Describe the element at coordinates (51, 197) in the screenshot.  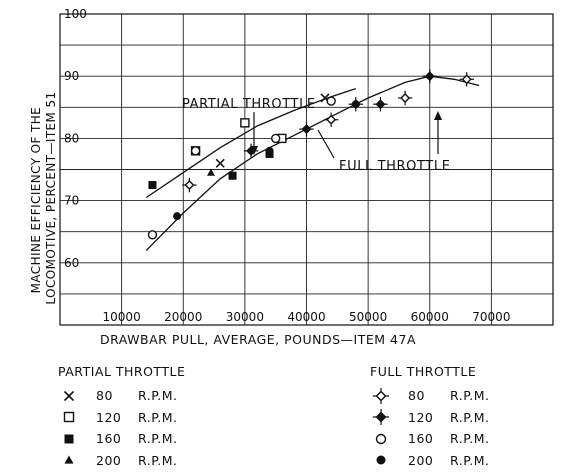
I see `y-axis-label-line-2: LOCOMOTIVE, PERCENT—ITEM 51` at that location.